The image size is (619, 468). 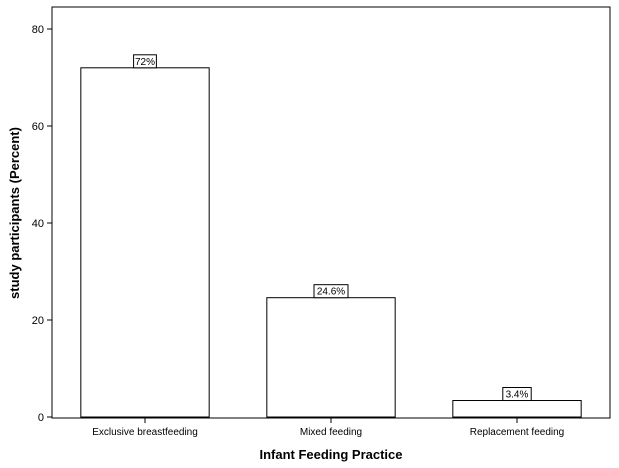 I want to click on y-tick-label: 60, so click(x=38, y=127).